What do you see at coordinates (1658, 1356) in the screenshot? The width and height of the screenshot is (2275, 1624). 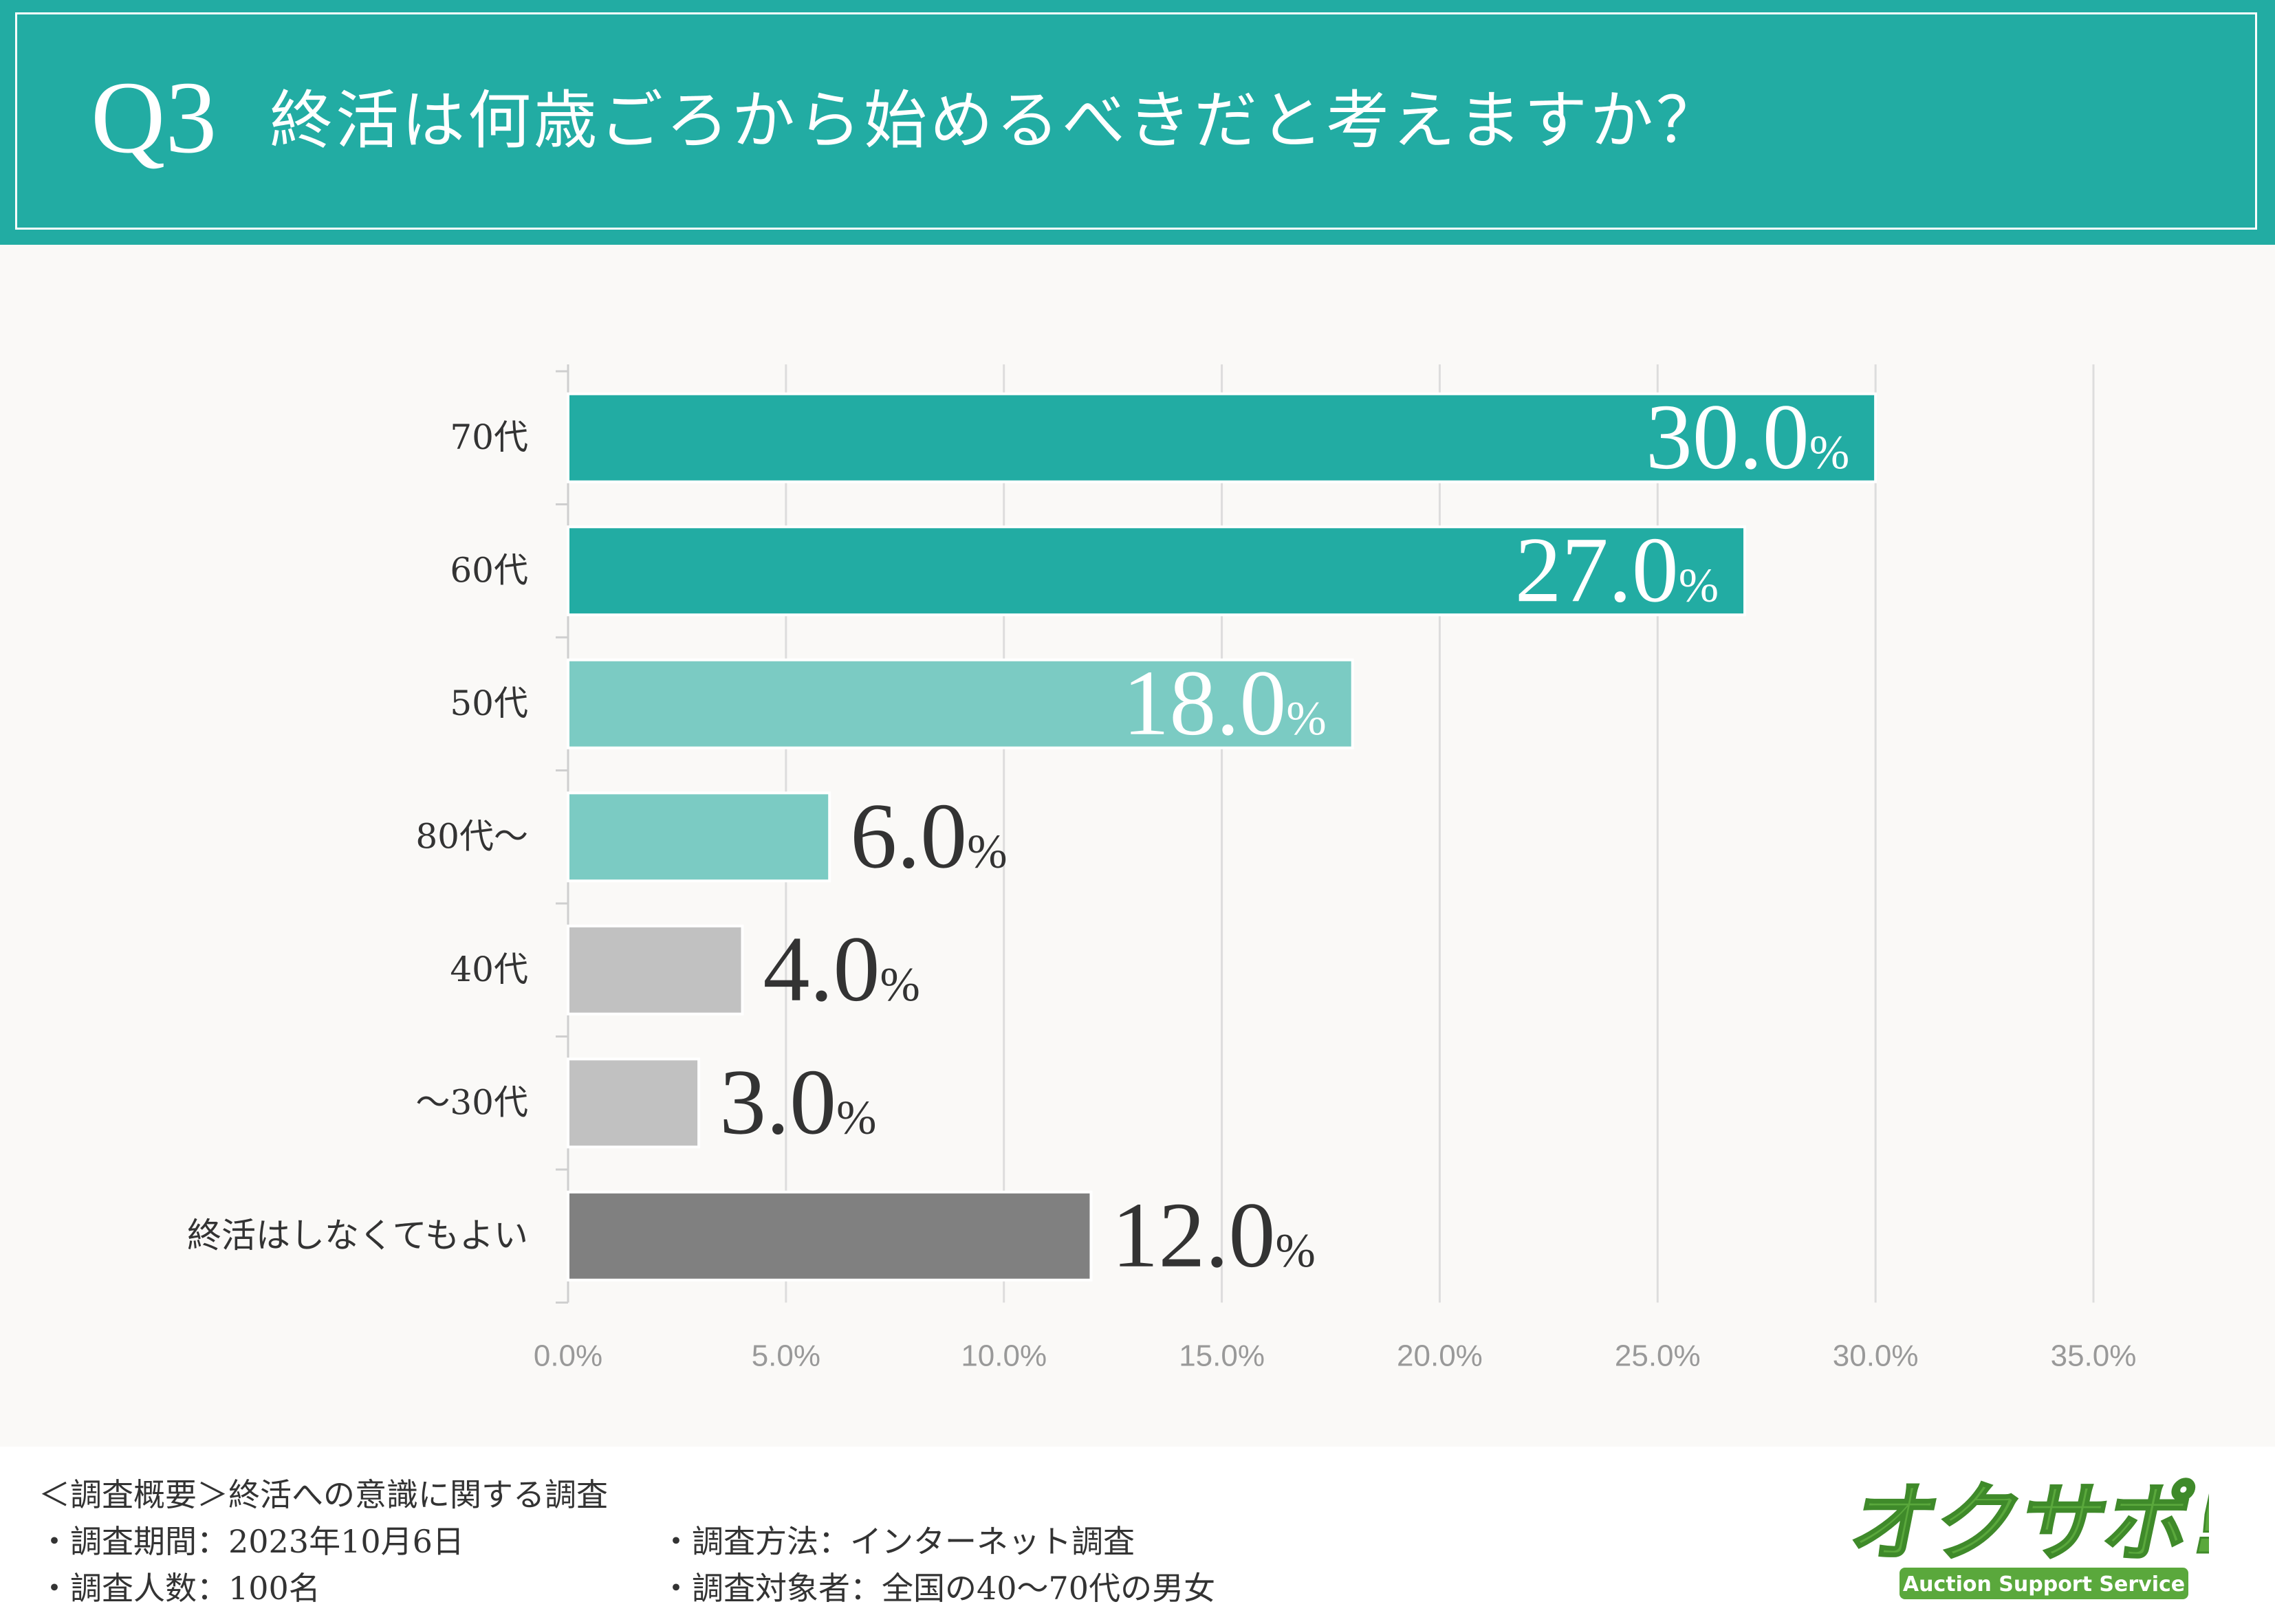 I see `x-tick-label: 25.0%` at bounding box center [1658, 1356].